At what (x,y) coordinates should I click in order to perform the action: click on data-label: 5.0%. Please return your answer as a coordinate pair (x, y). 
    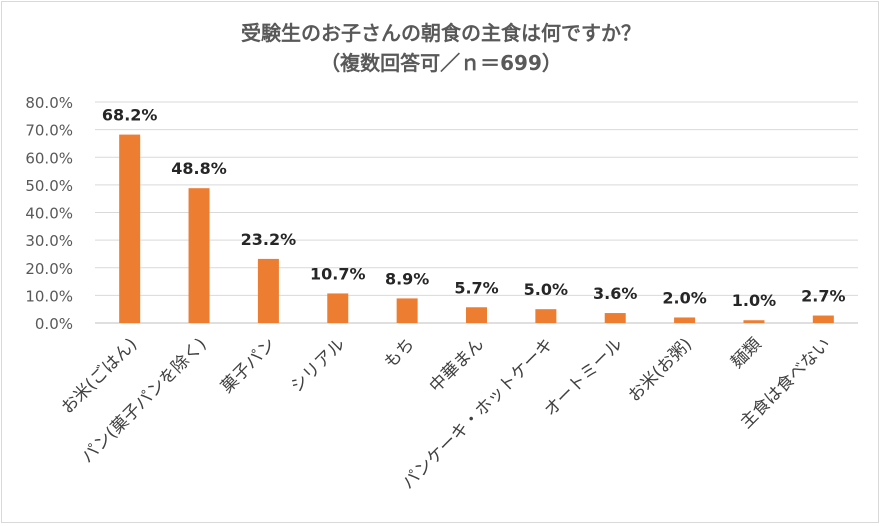
    Looking at the image, I should click on (546, 289).